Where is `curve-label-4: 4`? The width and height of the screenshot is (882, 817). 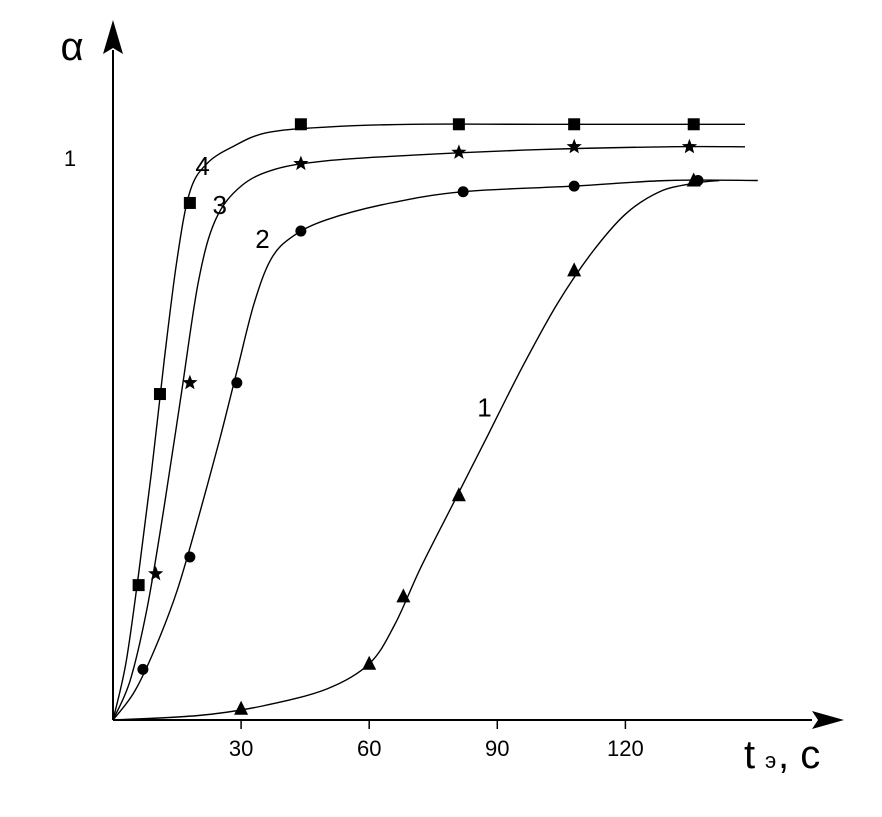
curve-label-4: 4 is located at coordinates (202, 166).